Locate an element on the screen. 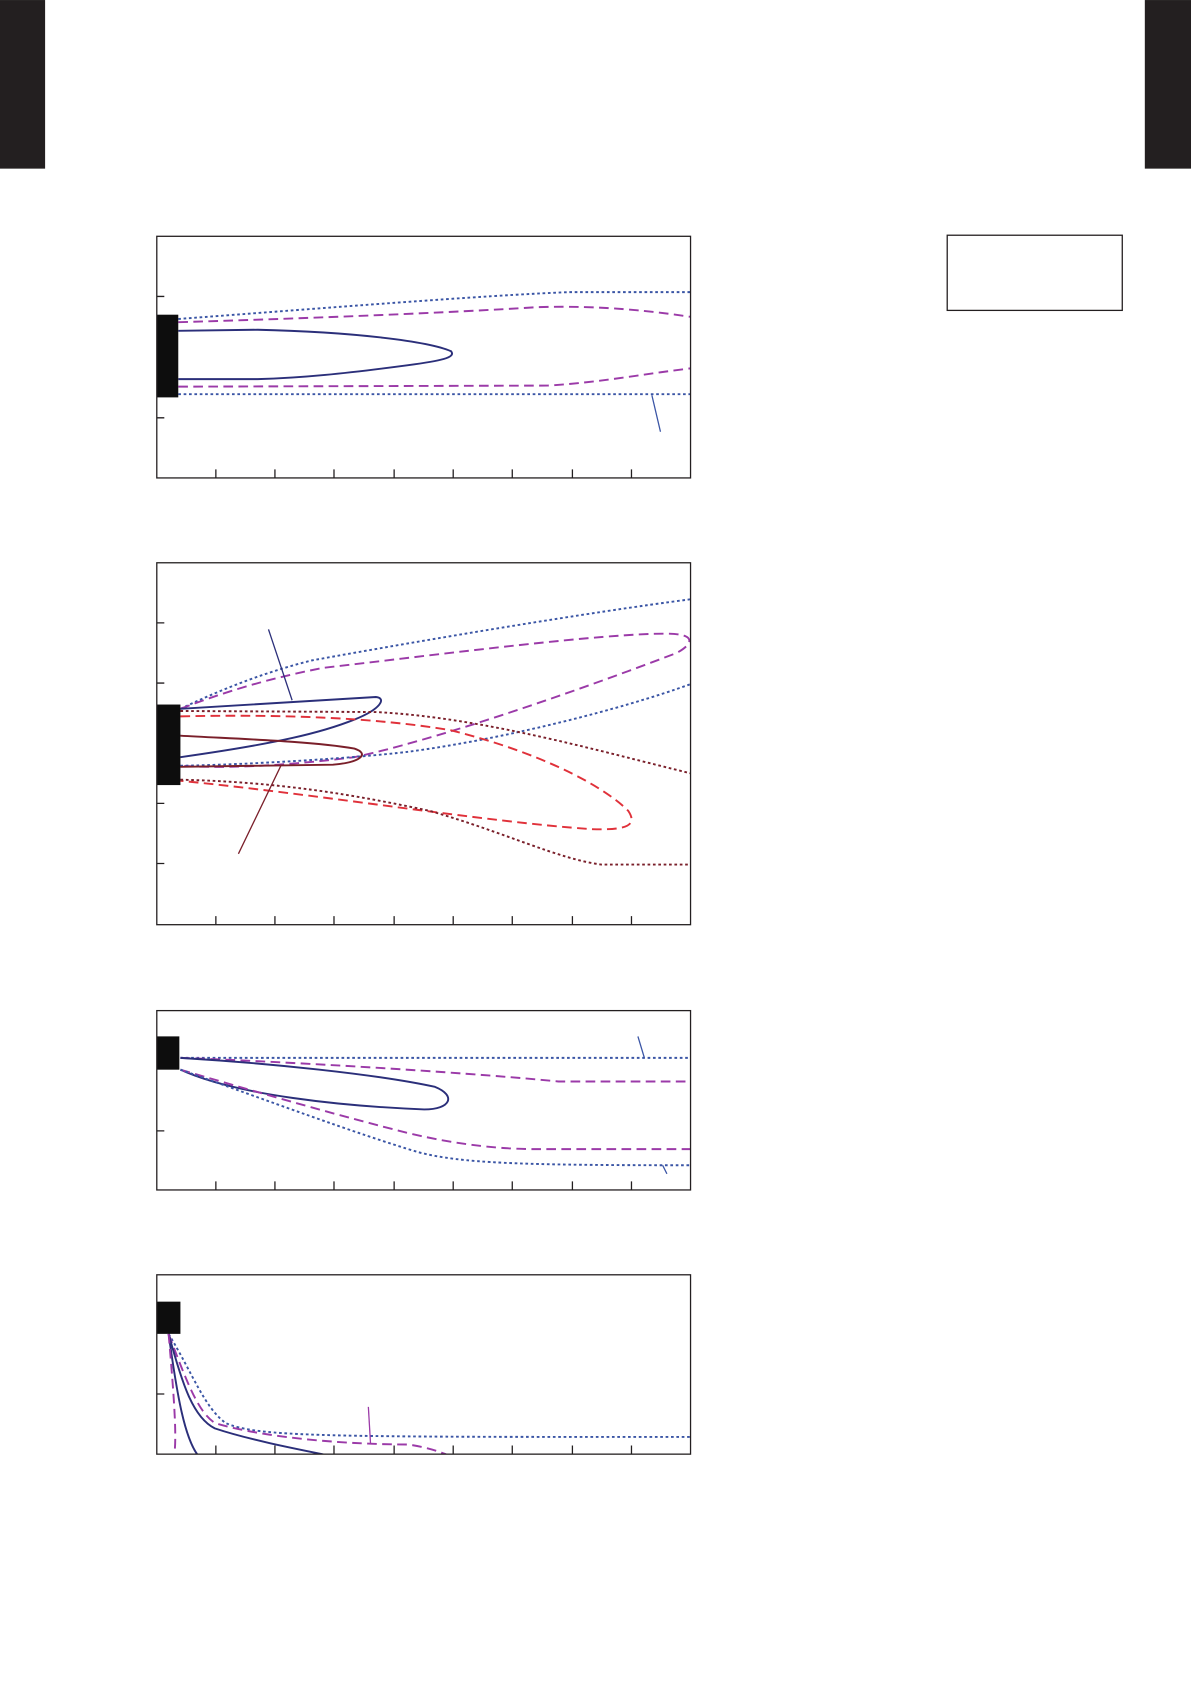  legend-box is located at coordinates (1034, 273).